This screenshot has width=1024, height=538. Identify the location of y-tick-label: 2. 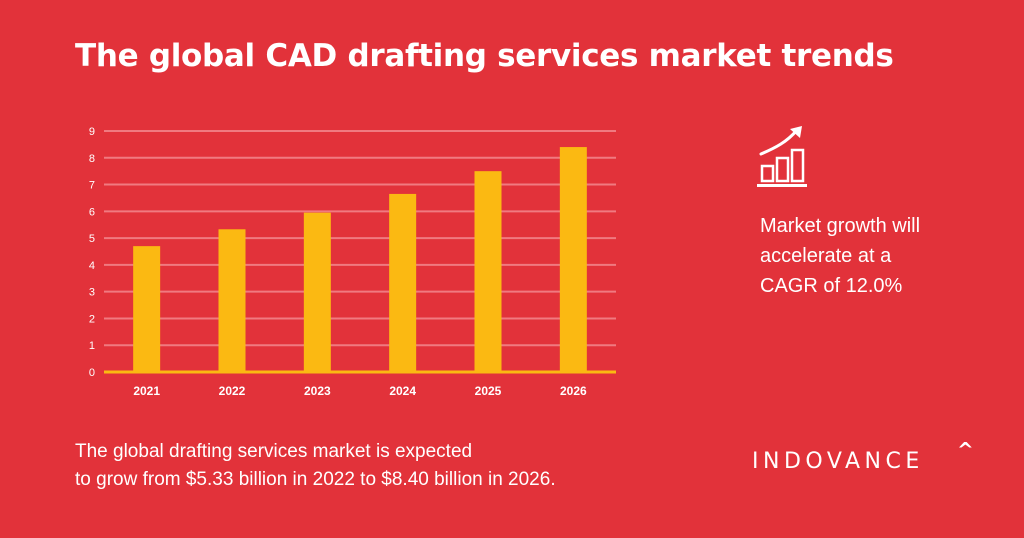
(92, 319).